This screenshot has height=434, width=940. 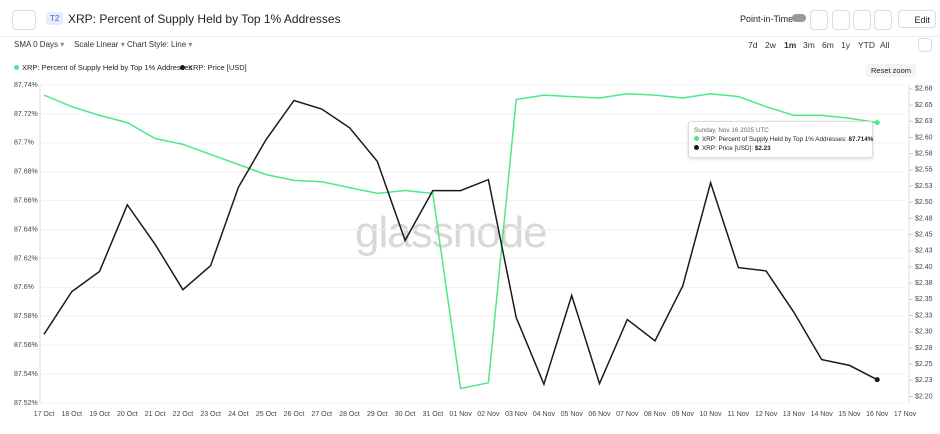 What do you see at coordinates (349, 414) in the screenshot?
I see `x-tick-label: 28 Oct` at bounding box center [349, 414].